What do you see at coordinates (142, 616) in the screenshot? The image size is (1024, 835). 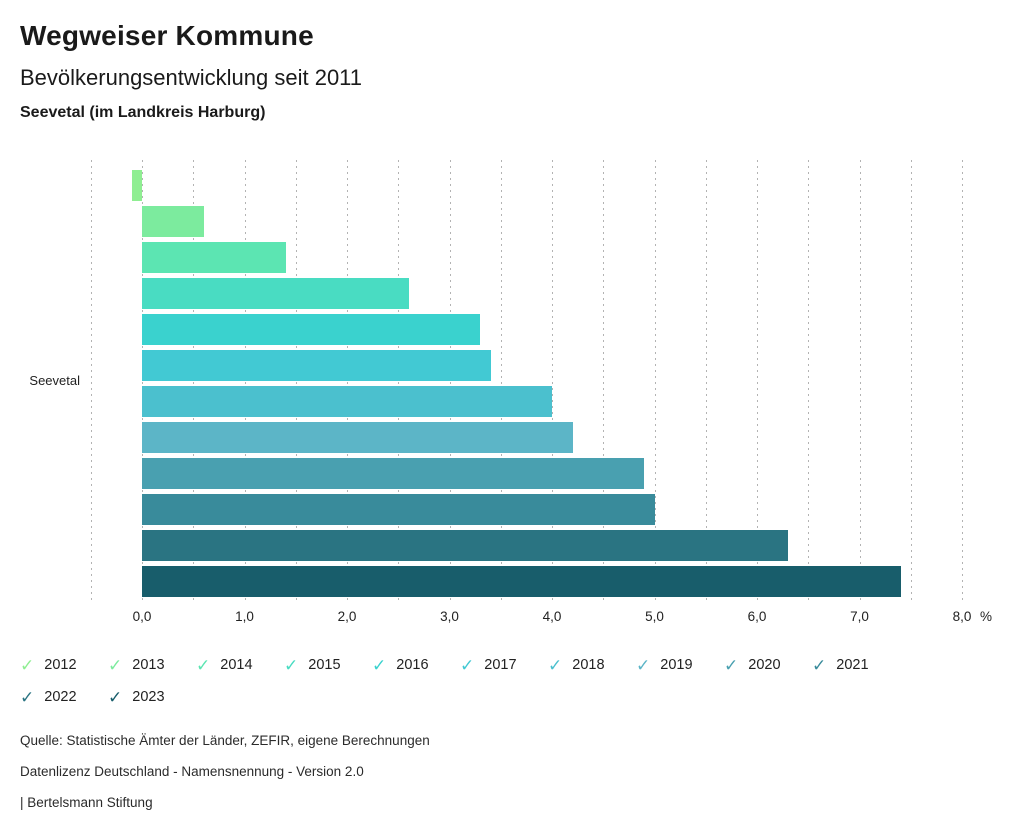 I see `x-tick-label: 0,0` at bounding box center [142, 616].